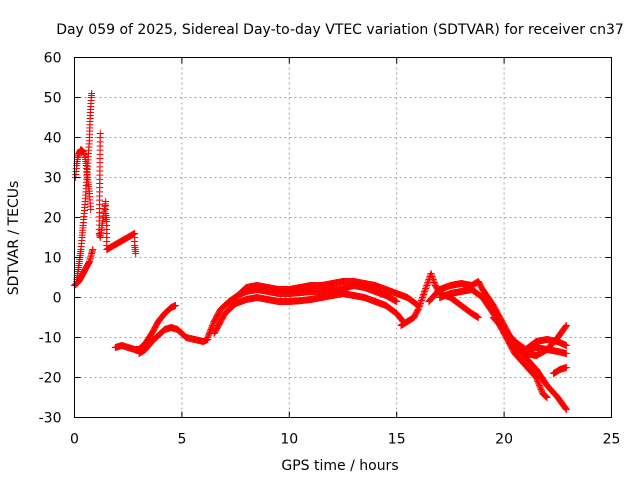  I want to click on y-tick-label: 30, so click(53, 179).